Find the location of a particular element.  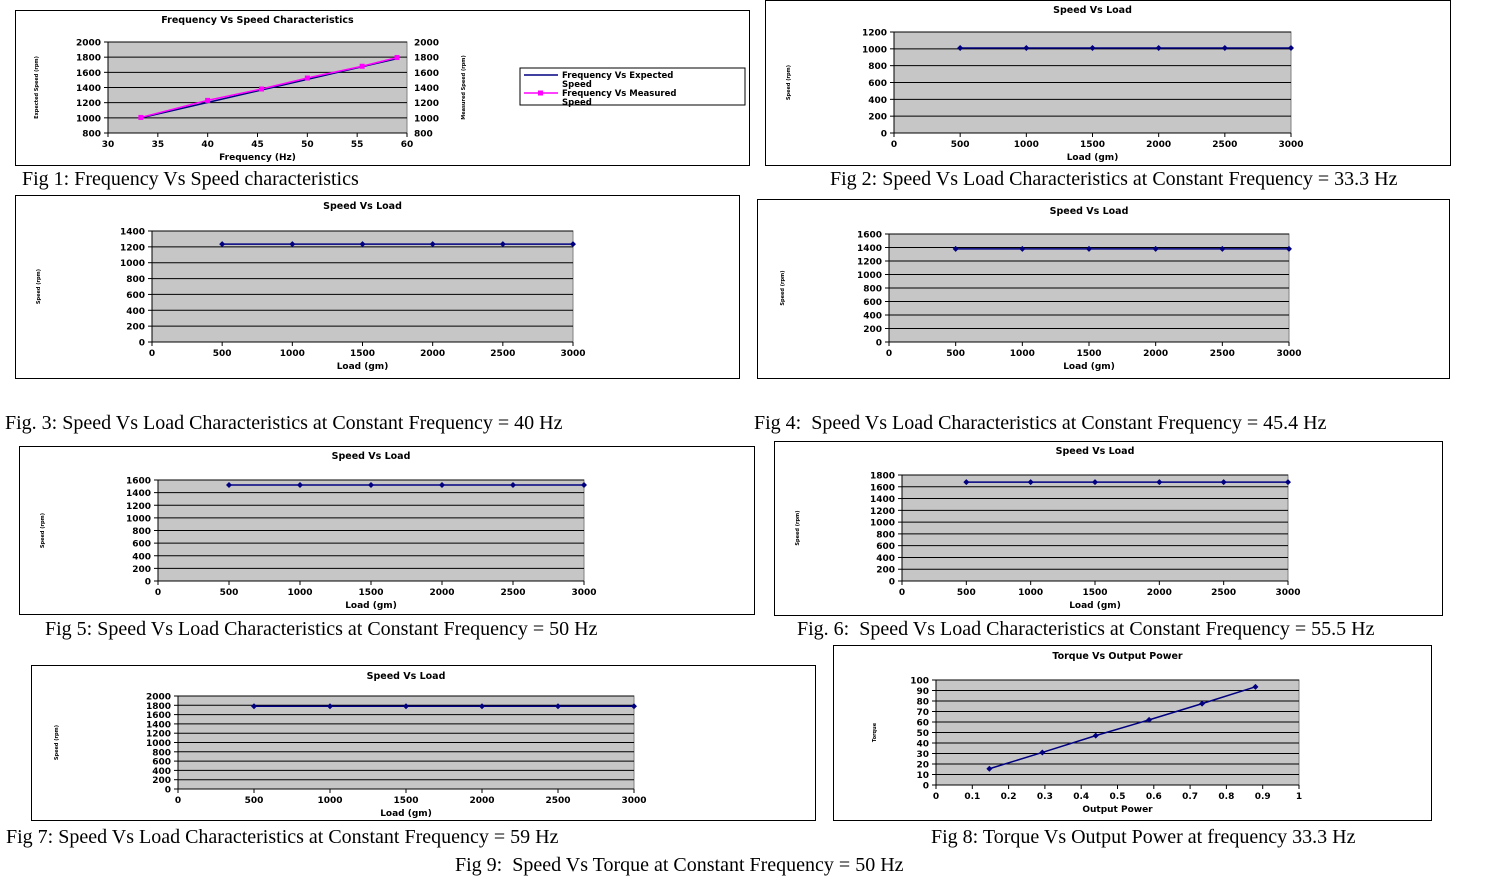

y-tick-label: 1400 is located at coordinates (882, 500).